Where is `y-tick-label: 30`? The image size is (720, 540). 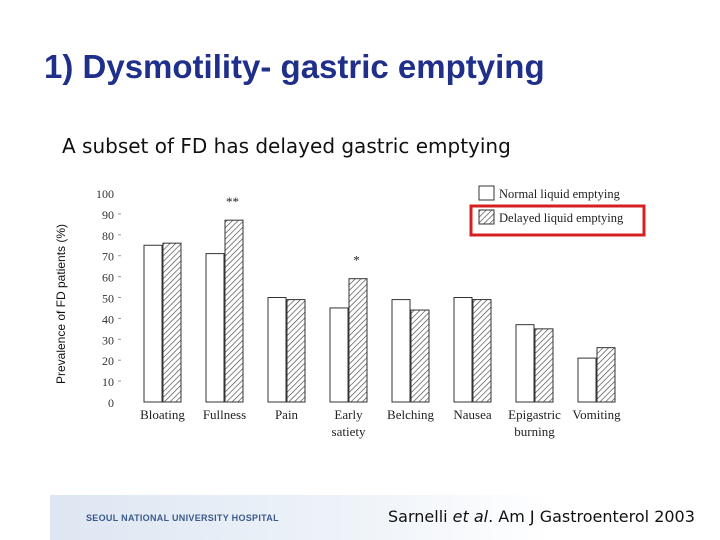 y-tick-label: 30 is located at coordinates (108, 340).